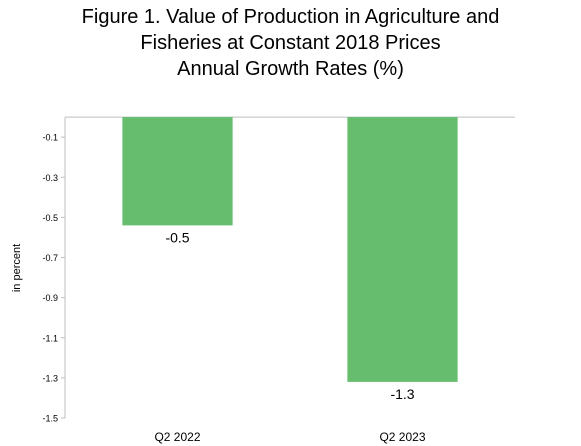 The height and width of the screenshot is (446, 581). What do you see at coordinates (50, 378) in the screenshot?
I see `y-tick-label: -1.3` at bounding box center [50, 378].